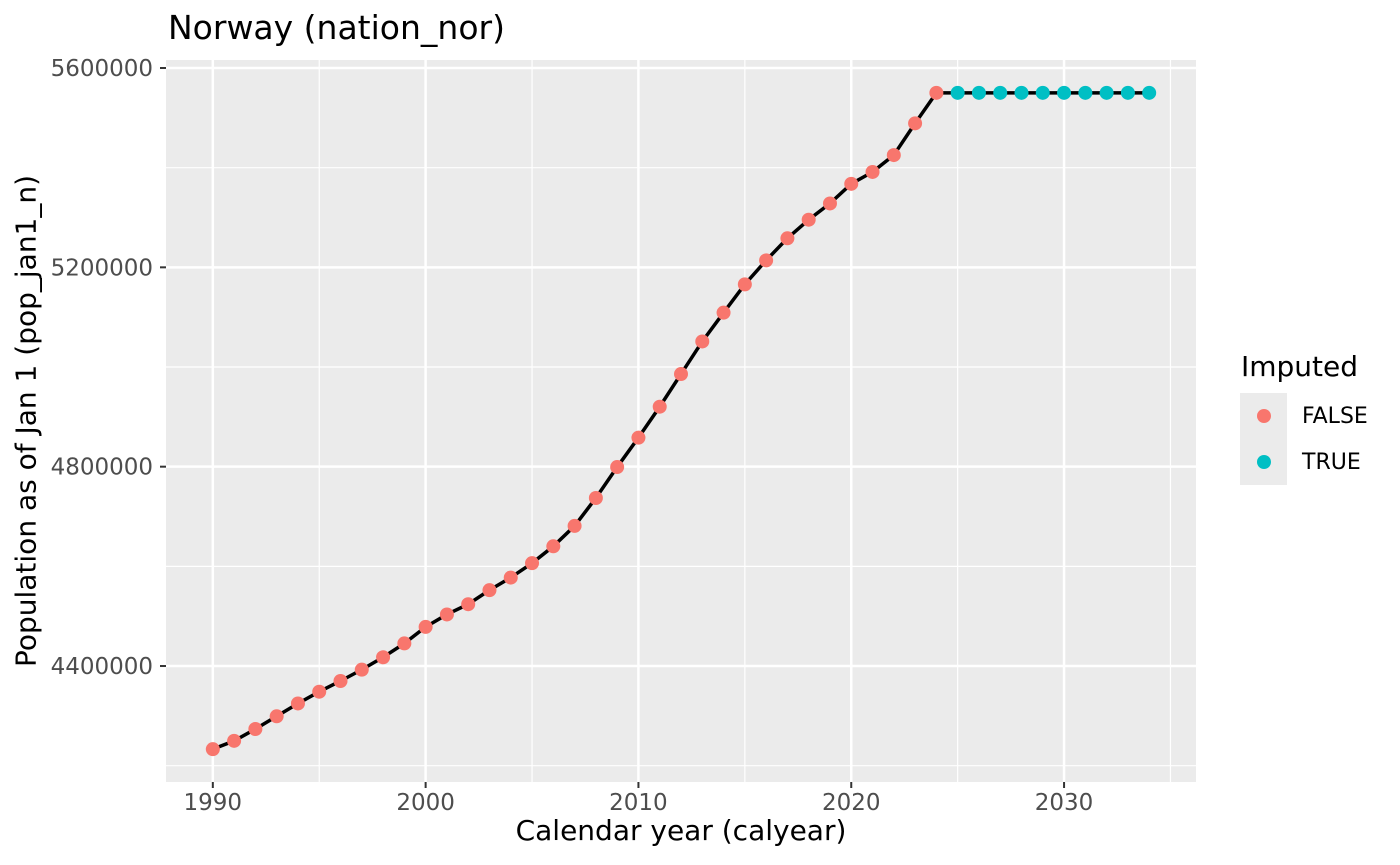  What do you see at coordinates (1053, 92) in the screenshot?
I see `data-points-true` at bounding box center [1053, 92].